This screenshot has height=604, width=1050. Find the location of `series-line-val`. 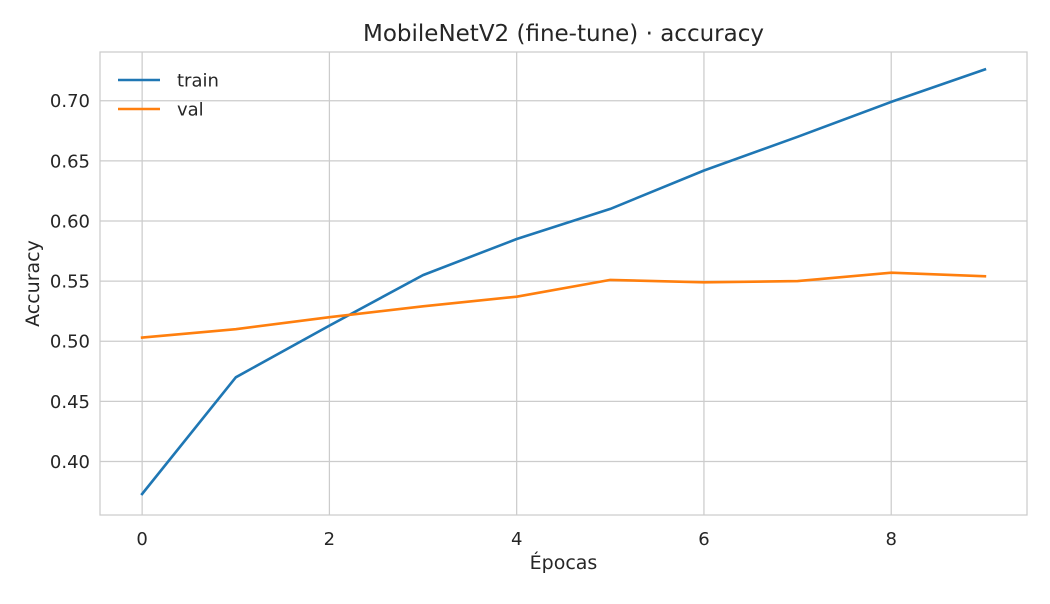

series-line-val is located at coordinates (563, 305).